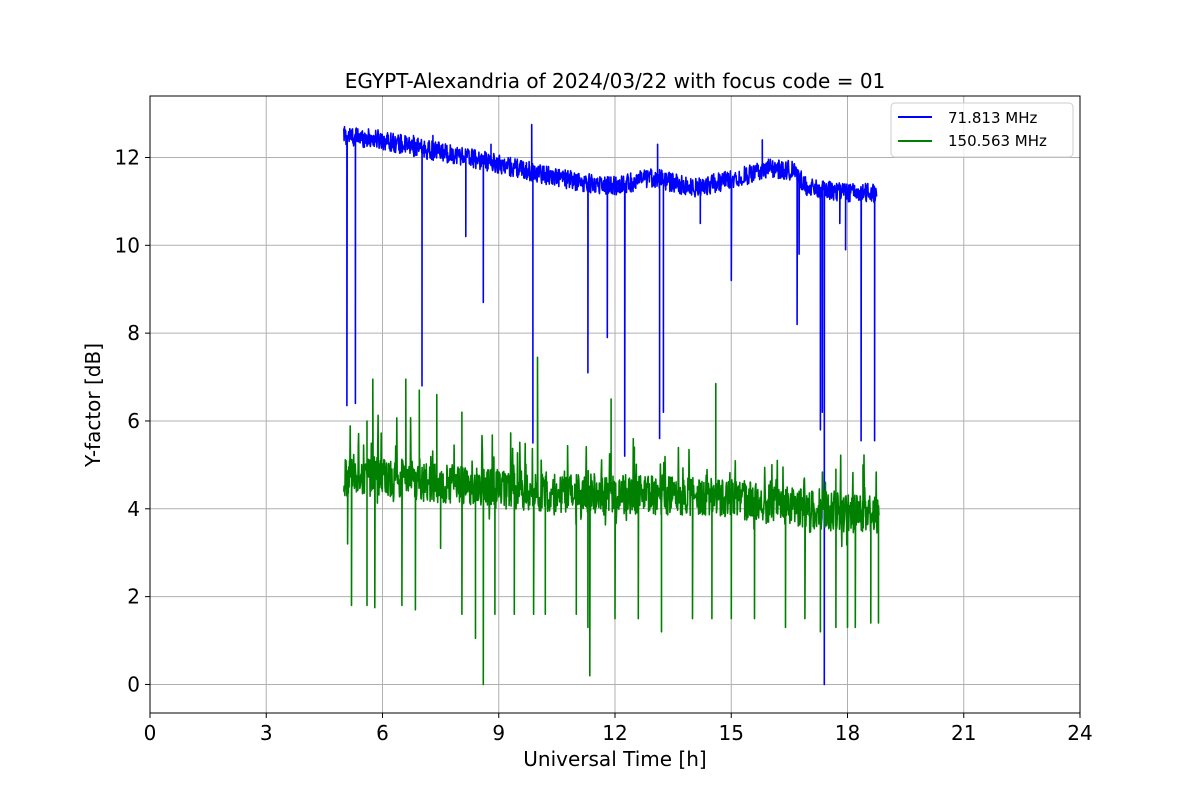 This screenshot has height=800, width=1200. I want to click on x-tick-label: 6, so click(382, 733).